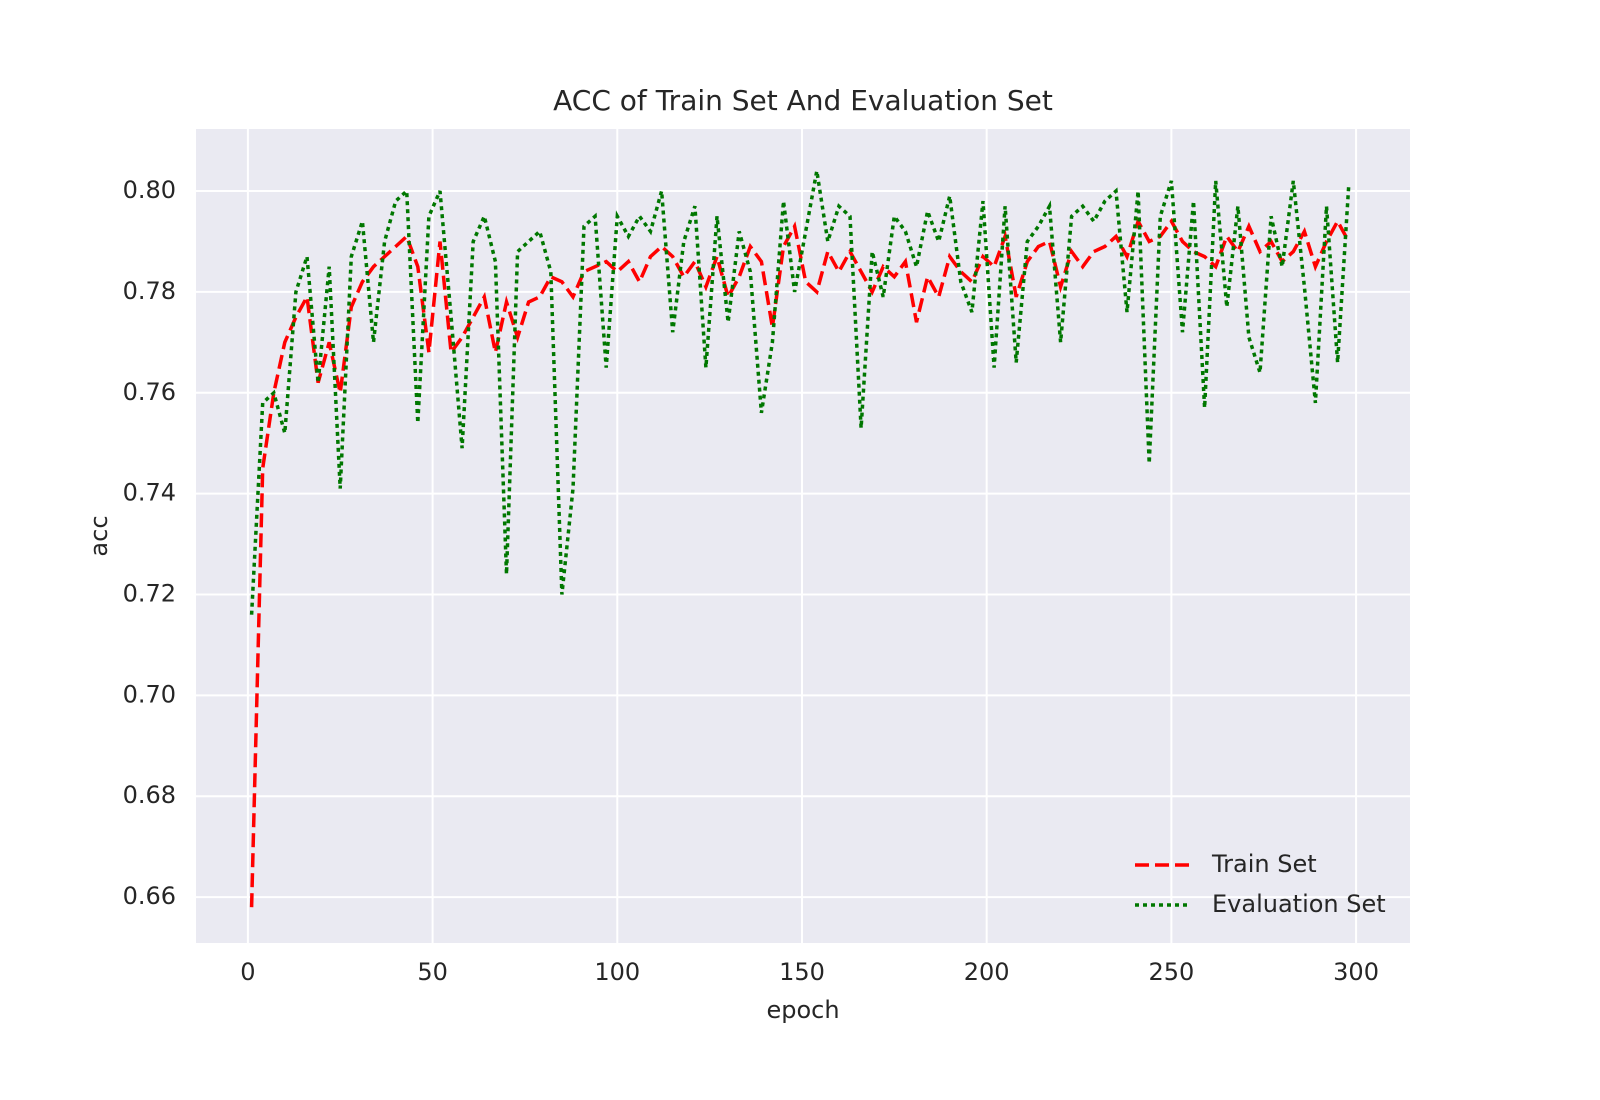 The height and width of the screenshot is (1100, 1600). What do you see at coordinates (802, 1010) in the screenshot?
I see `x-axis-label: epoch` at bounding box center [802, 1010].